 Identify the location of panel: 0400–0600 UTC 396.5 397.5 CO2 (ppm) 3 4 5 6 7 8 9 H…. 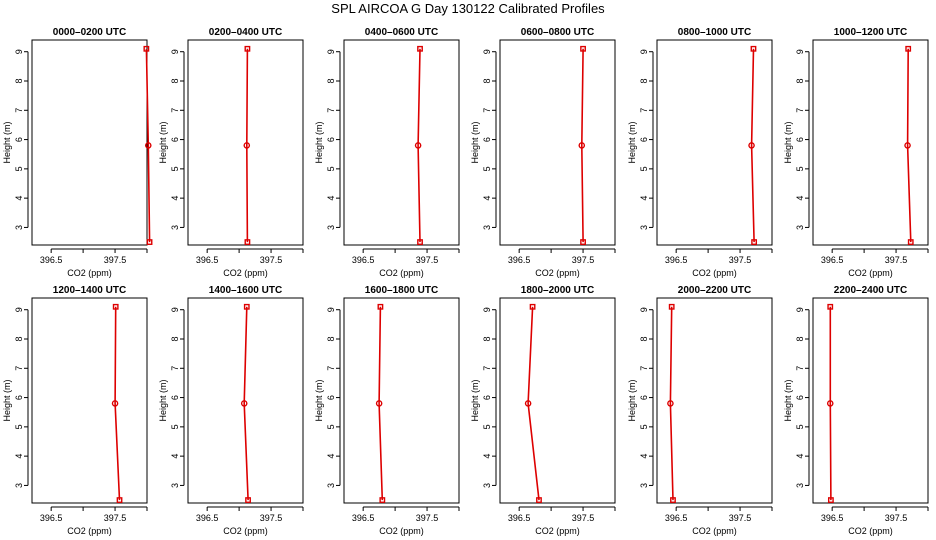
(387, 152).